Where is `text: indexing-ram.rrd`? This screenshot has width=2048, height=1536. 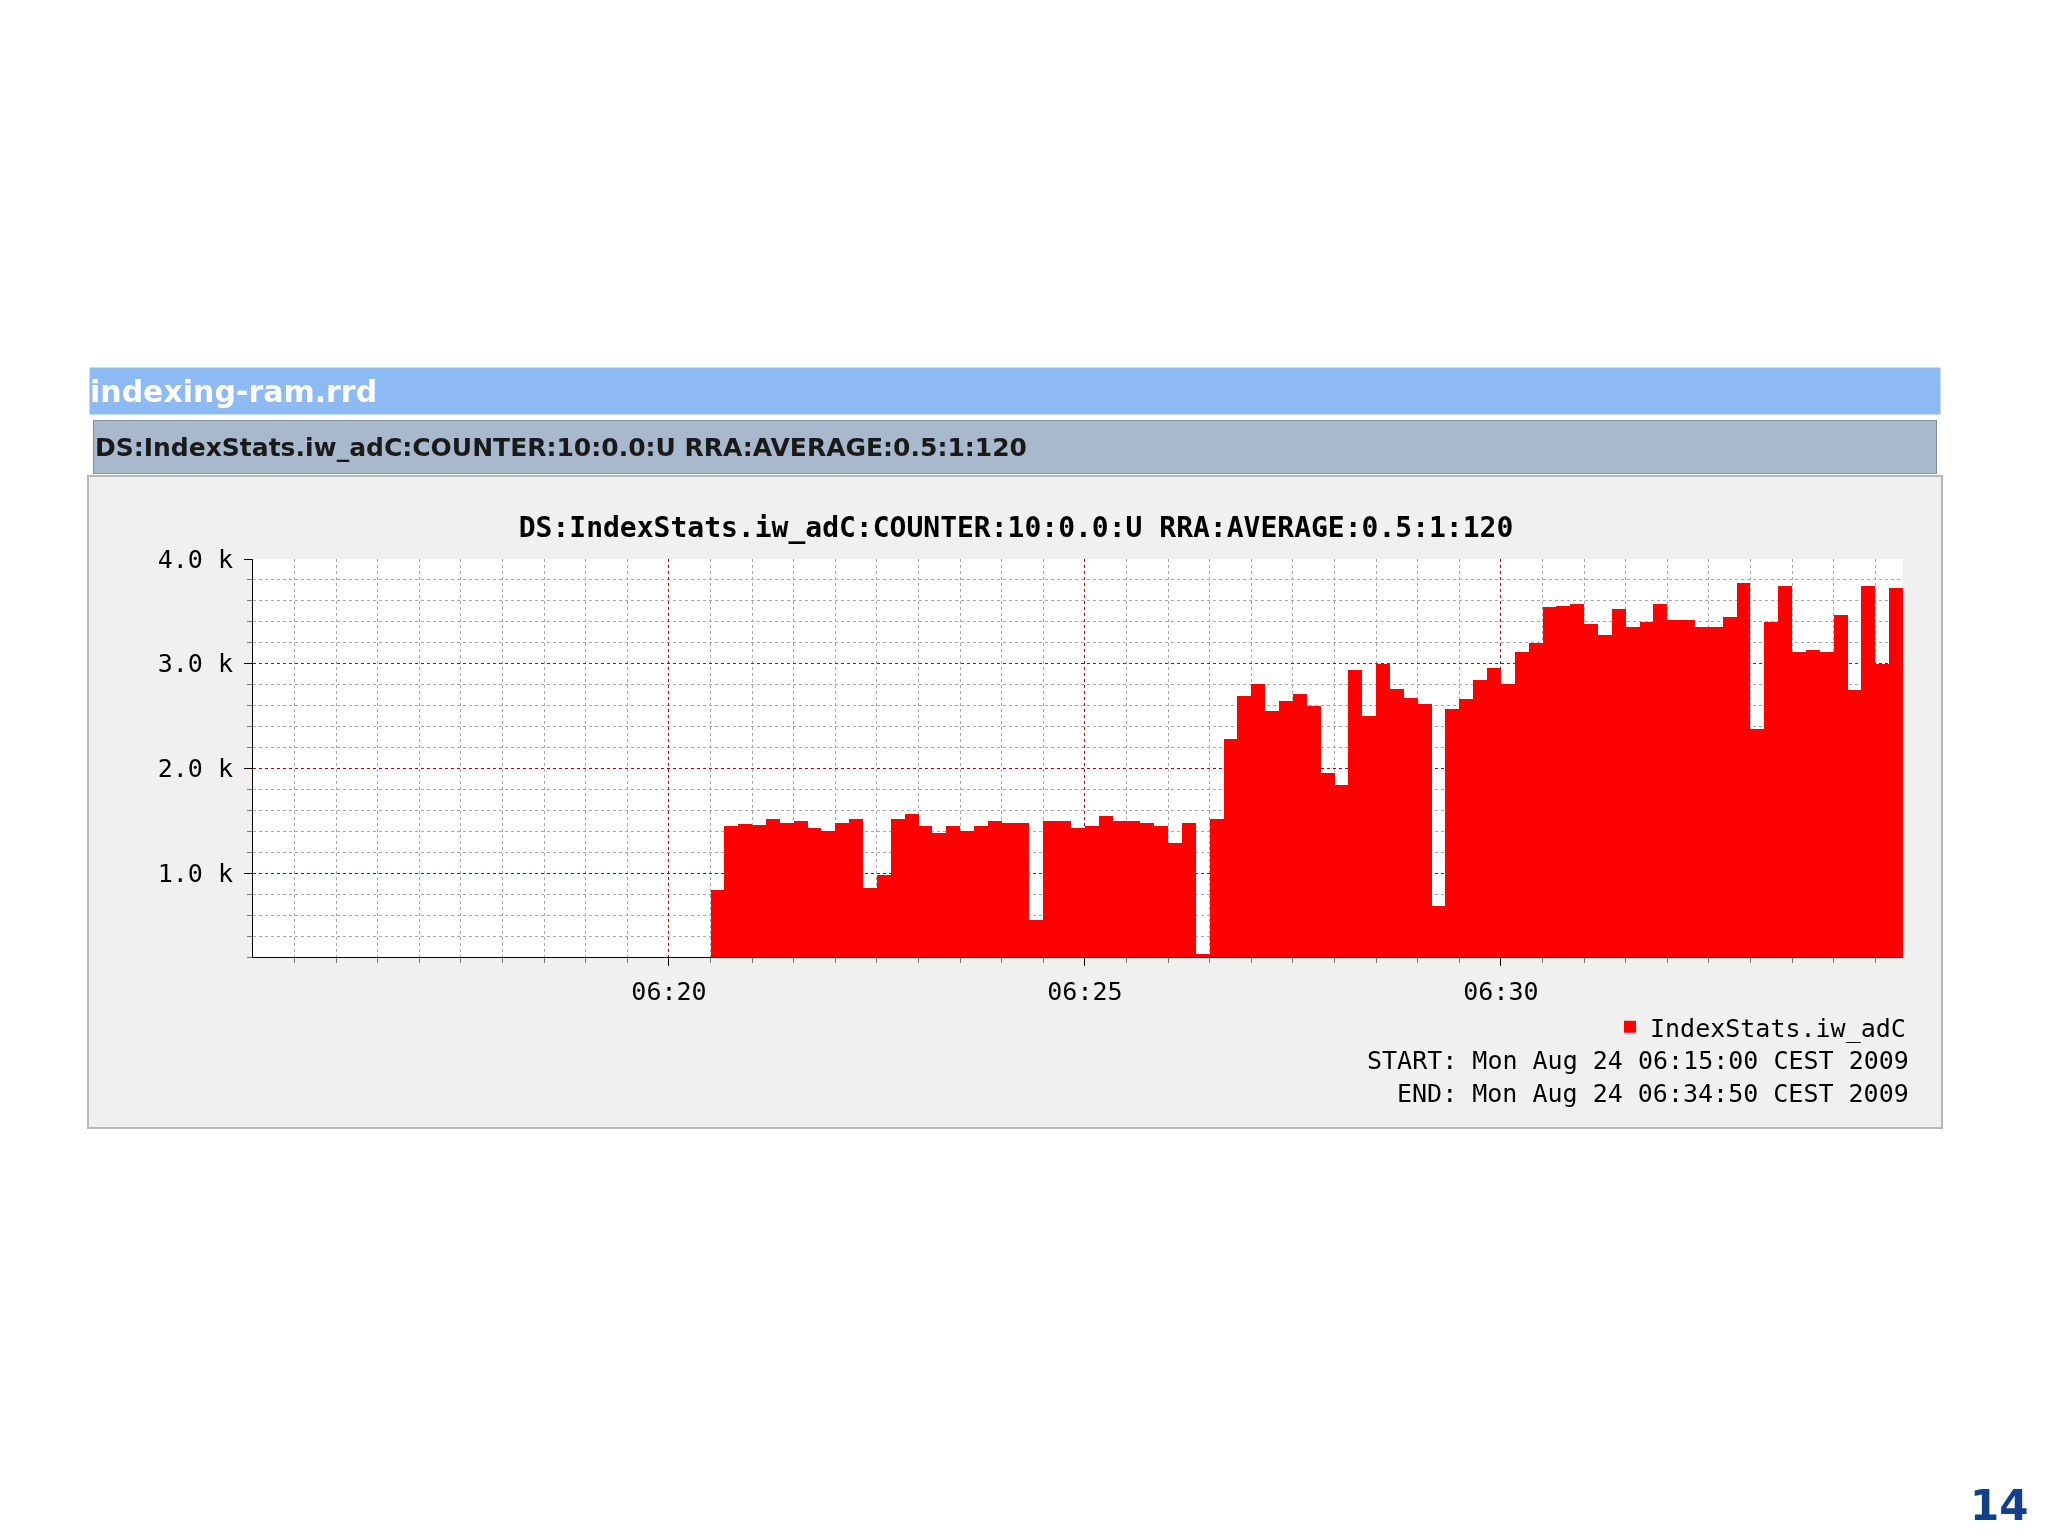
text: indexing-ram.rrd is located at coordinates (234, 391).